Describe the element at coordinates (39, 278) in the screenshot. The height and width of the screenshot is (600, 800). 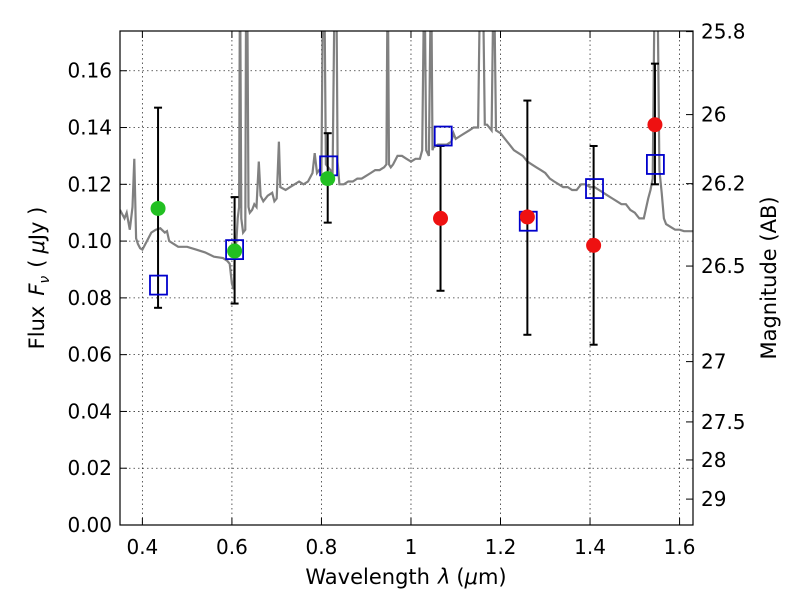
I see `y-axis-label: FluxFν(μJy )` at that location.